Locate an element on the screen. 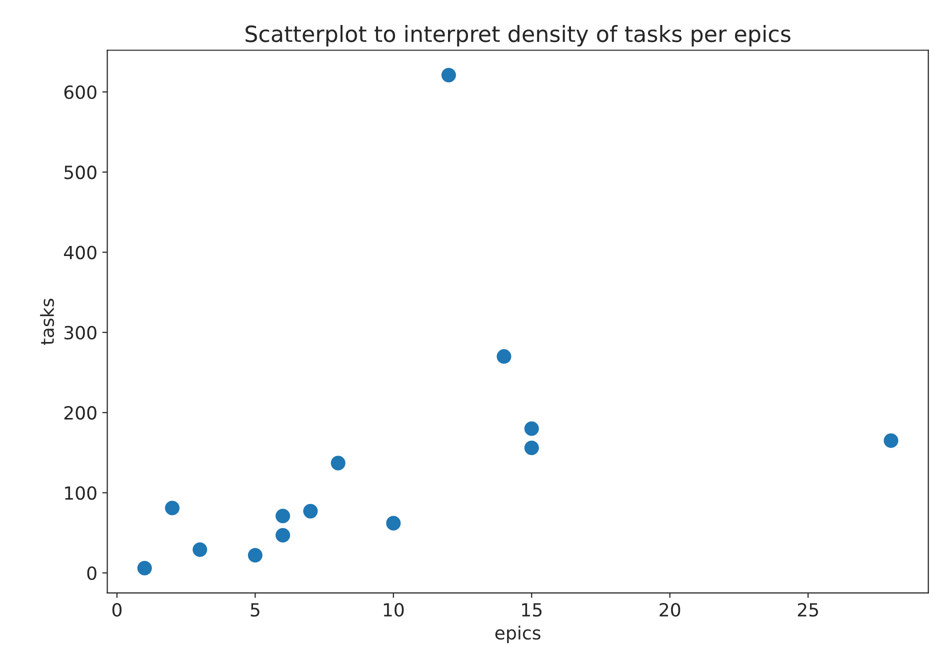  x-tick-label: 20 is located at coordinates (670, 609).